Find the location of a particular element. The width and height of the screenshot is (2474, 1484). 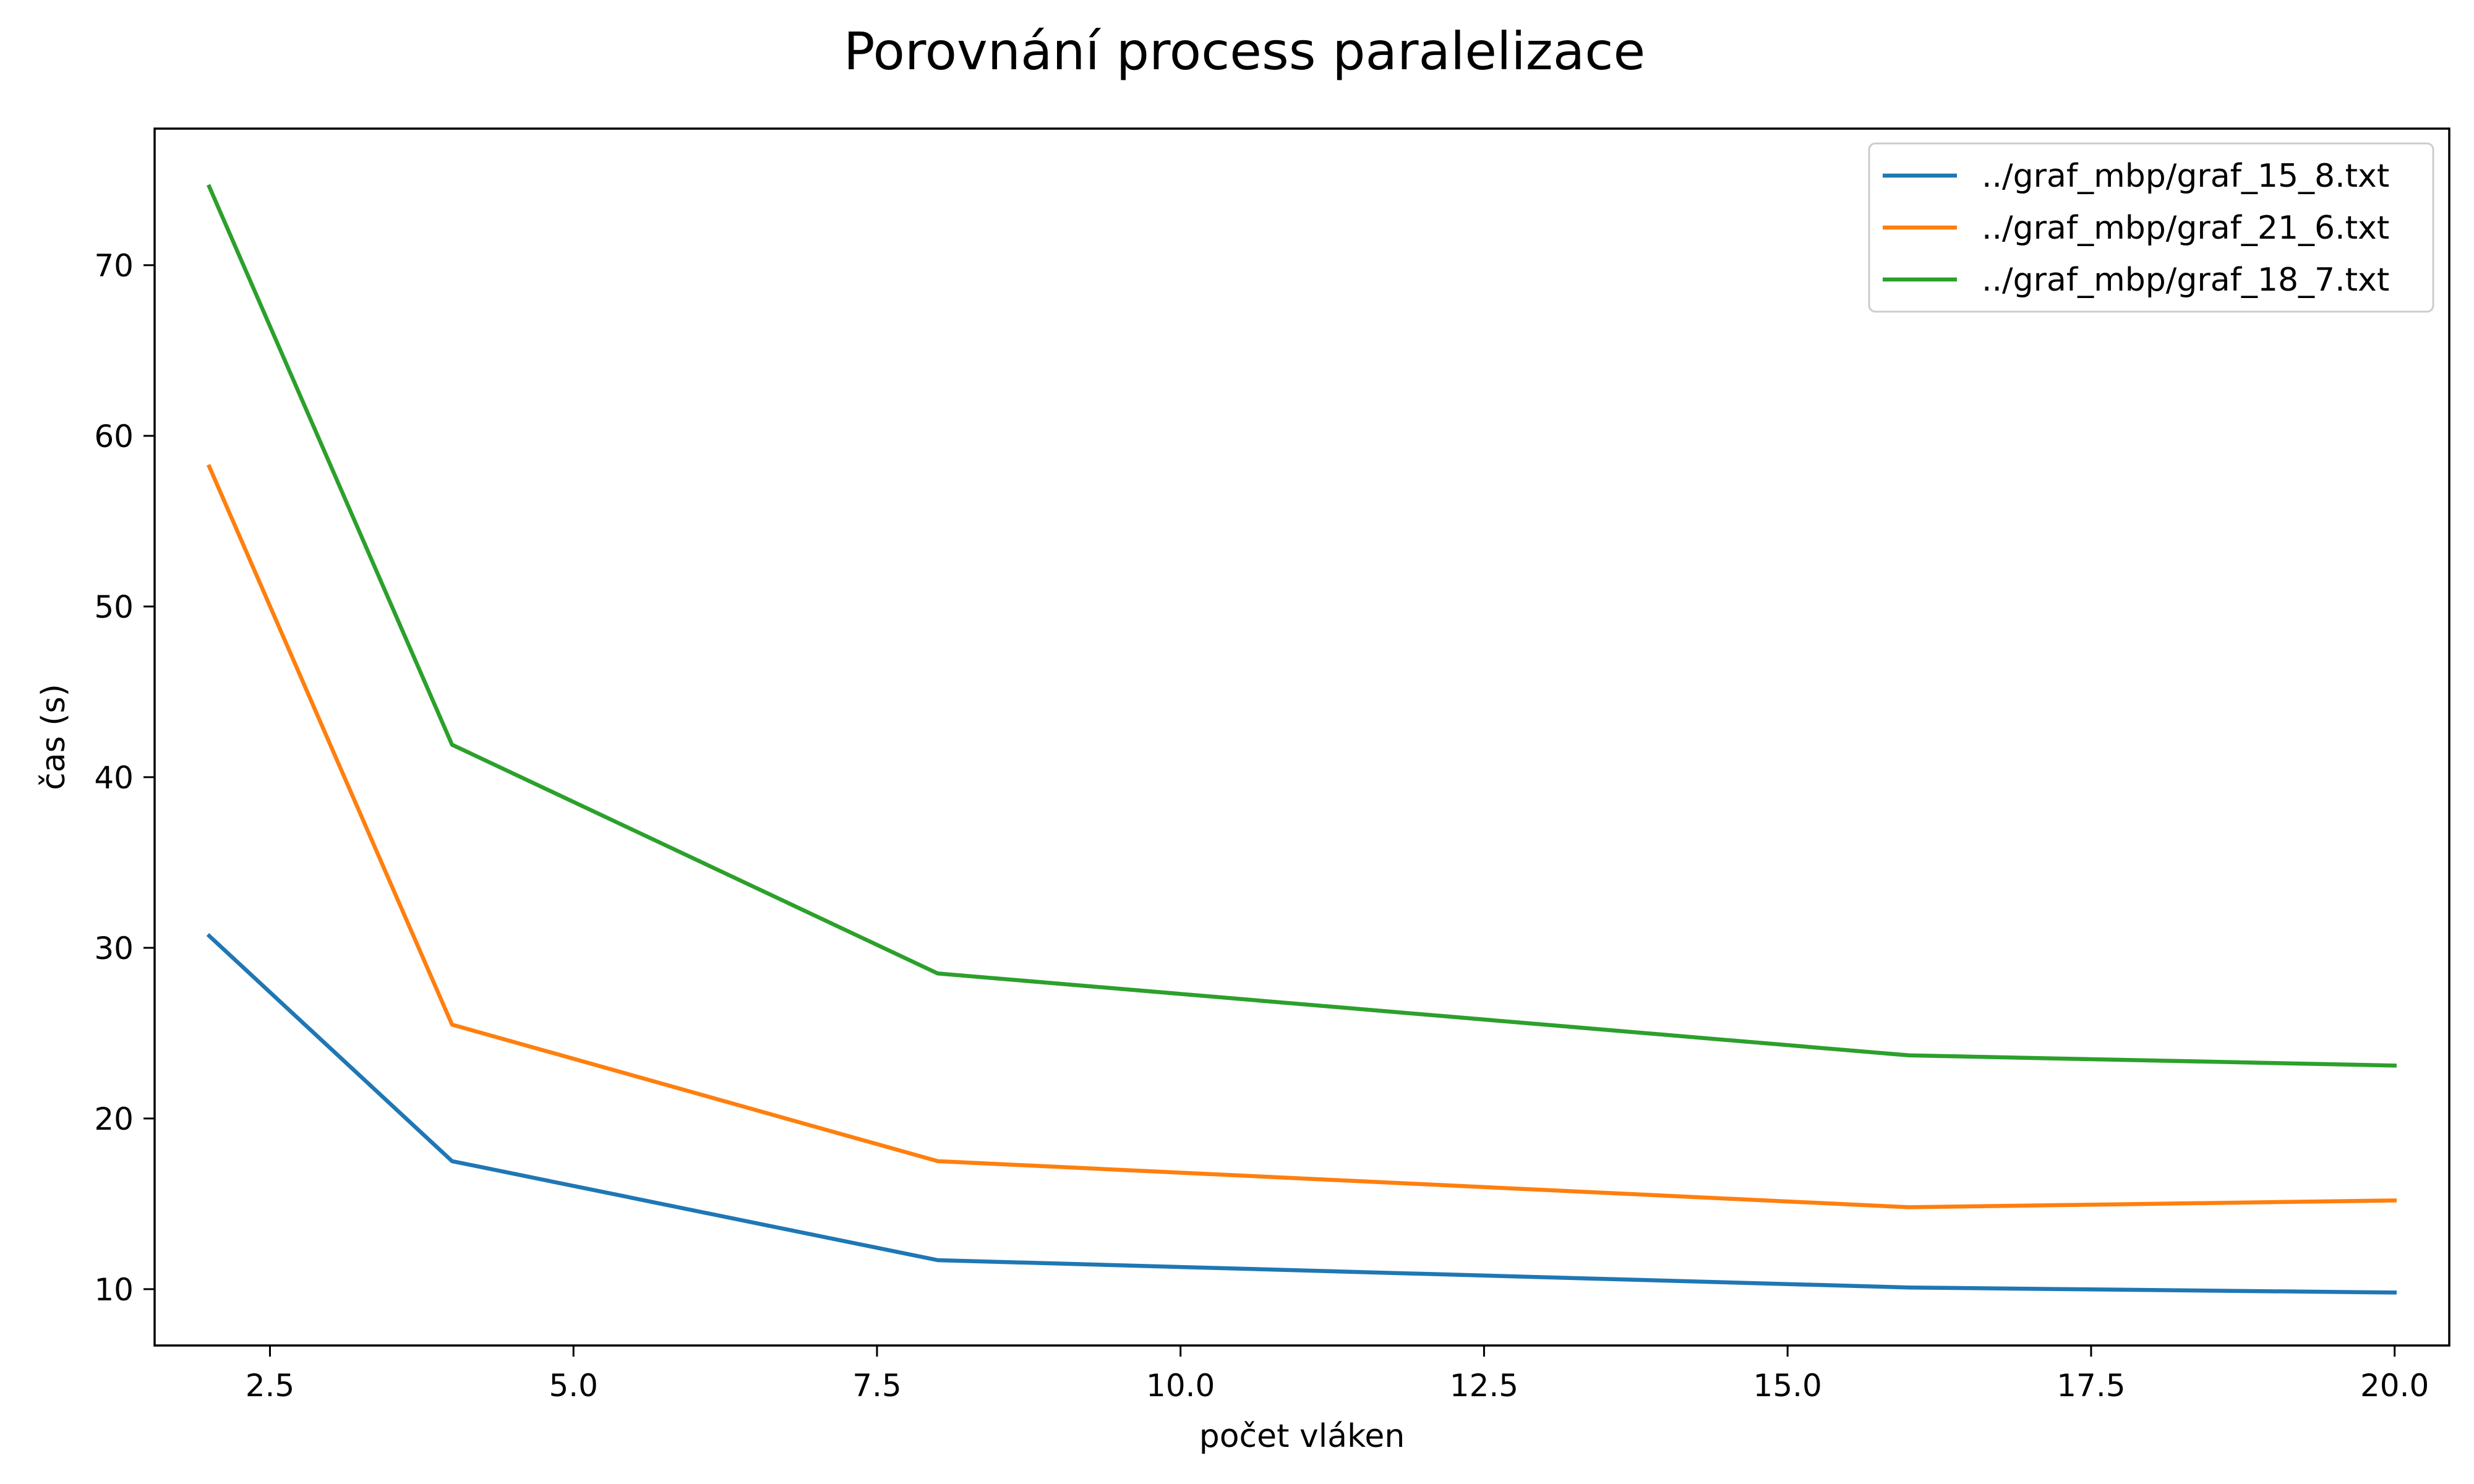

y-tick-label: 20 is located at coordinates (114, 1119).